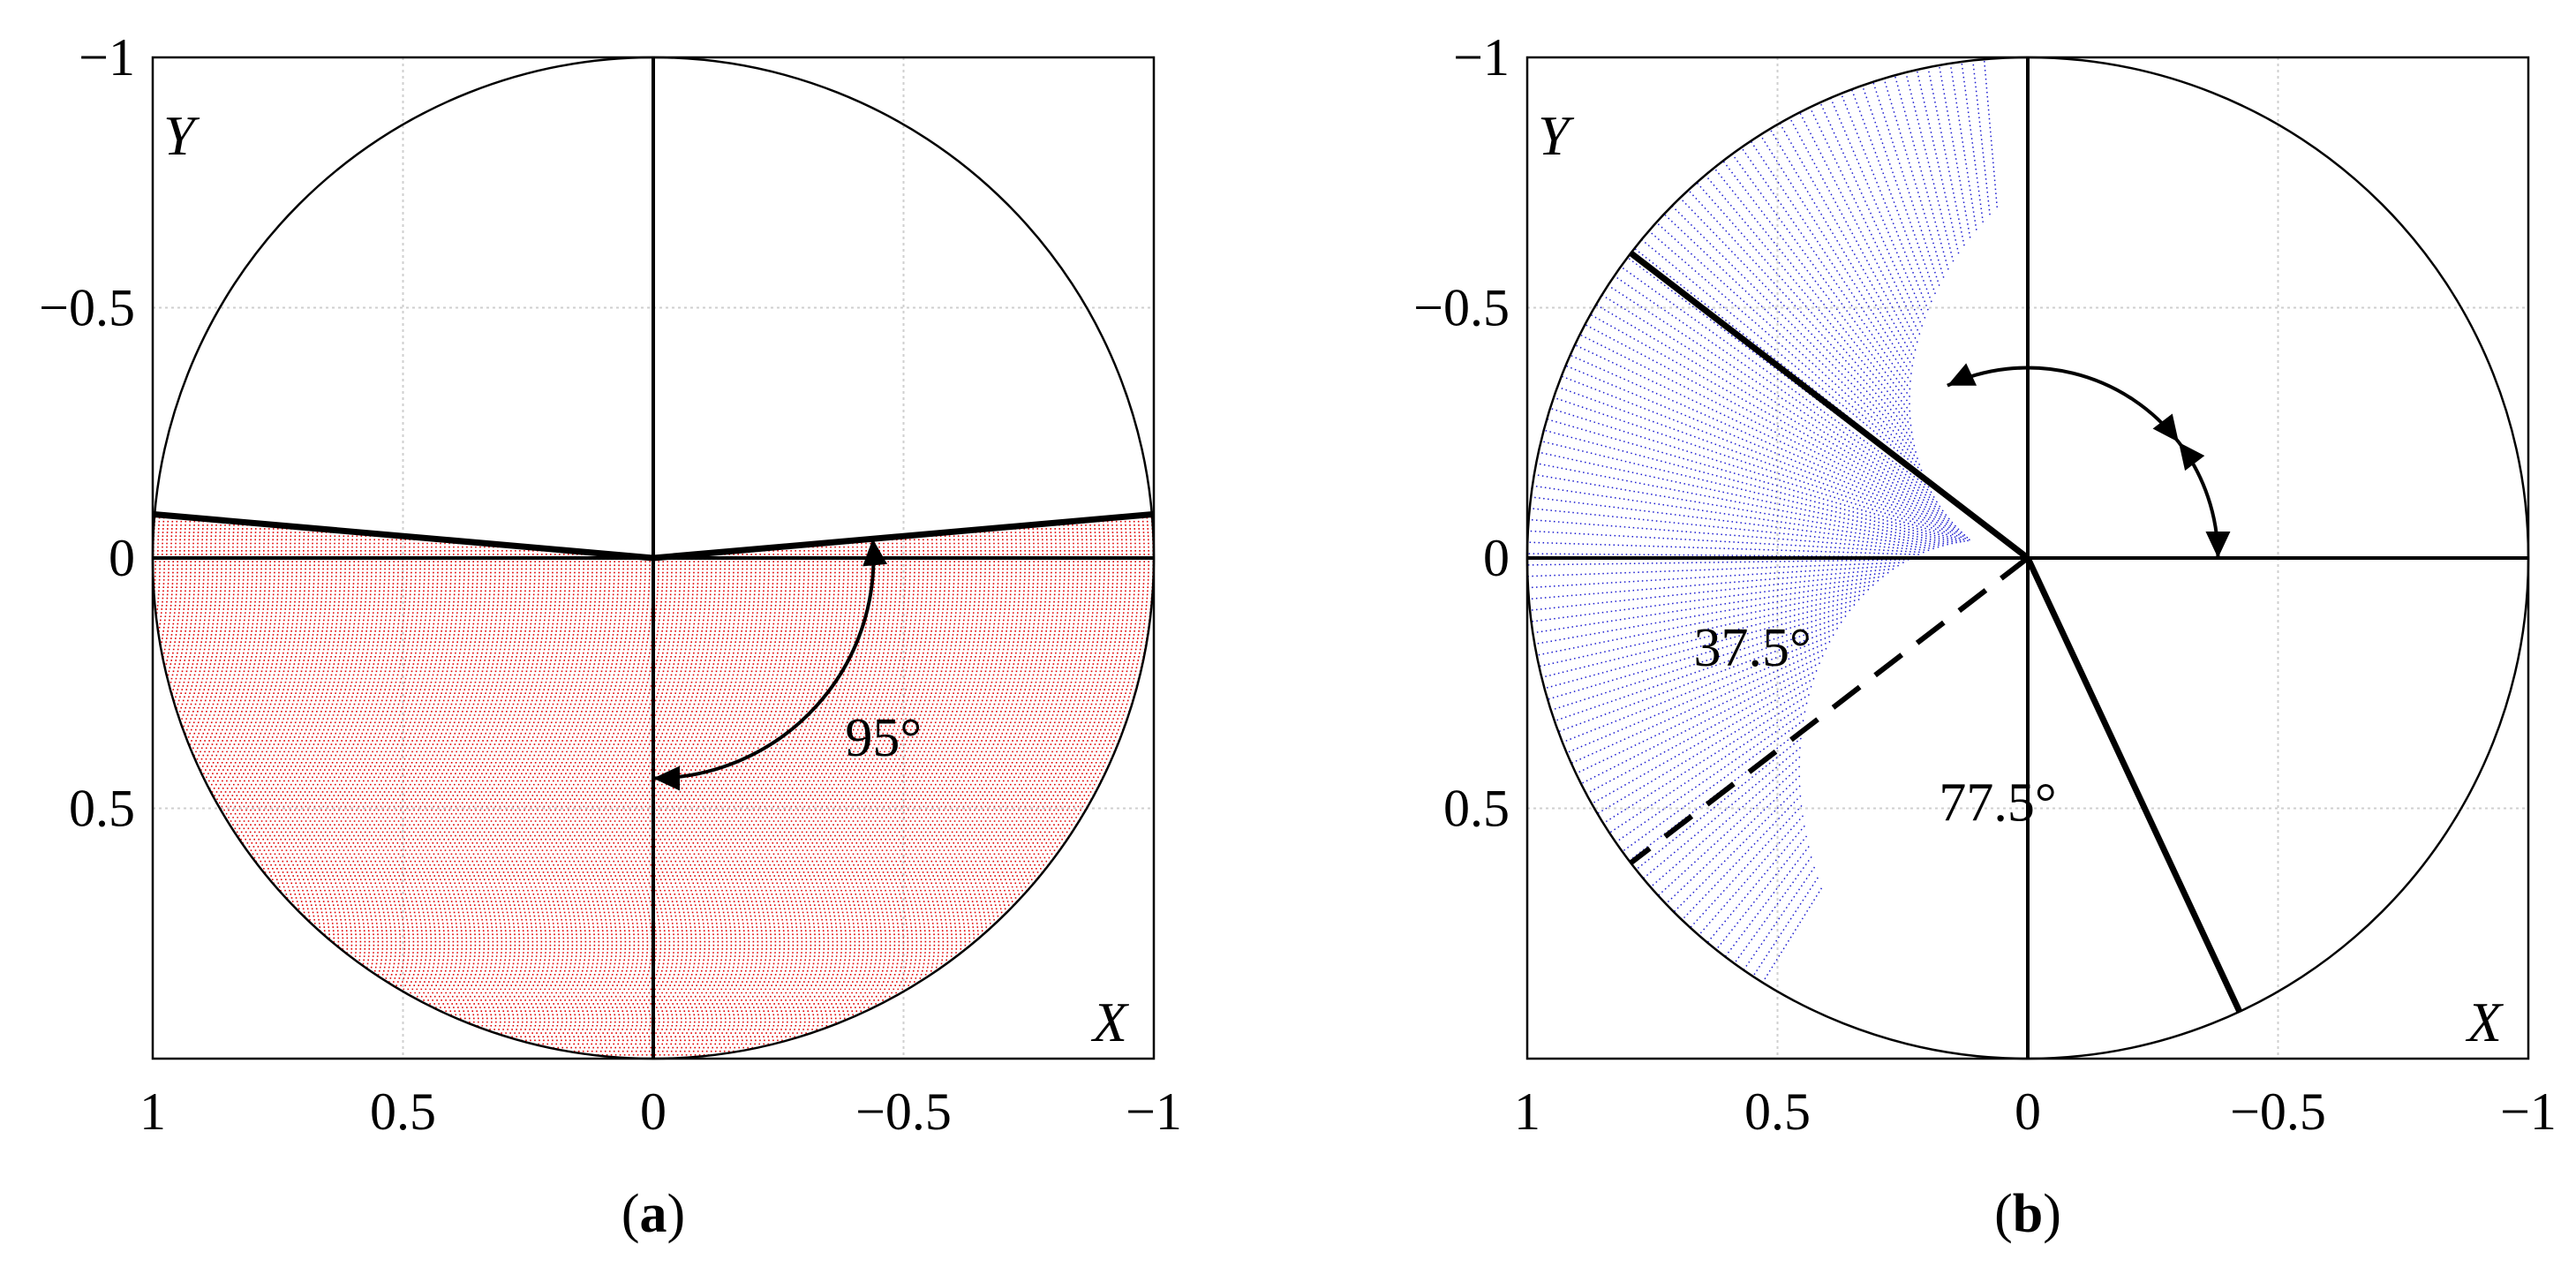 The width and height of the screenshot is (2576, 1267). What do you see at coordinates (1778, 1112) in the screenshot?
I see `panel-b-x-tick-label: 0.5` at bounding box center [1778, 1112].